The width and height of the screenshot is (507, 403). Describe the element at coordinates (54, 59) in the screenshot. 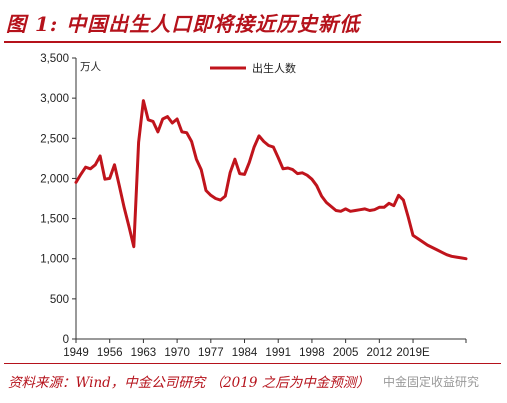

I see `y-tick-label: 3,500` at that location.